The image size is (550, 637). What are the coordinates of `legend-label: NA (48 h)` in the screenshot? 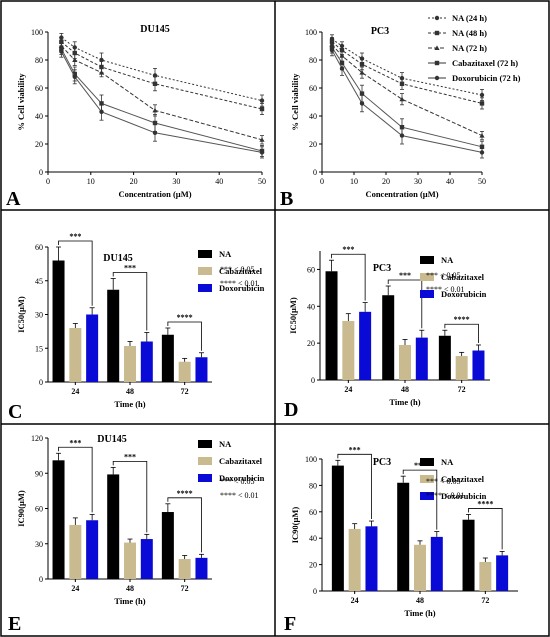 It's located at (469, 33).